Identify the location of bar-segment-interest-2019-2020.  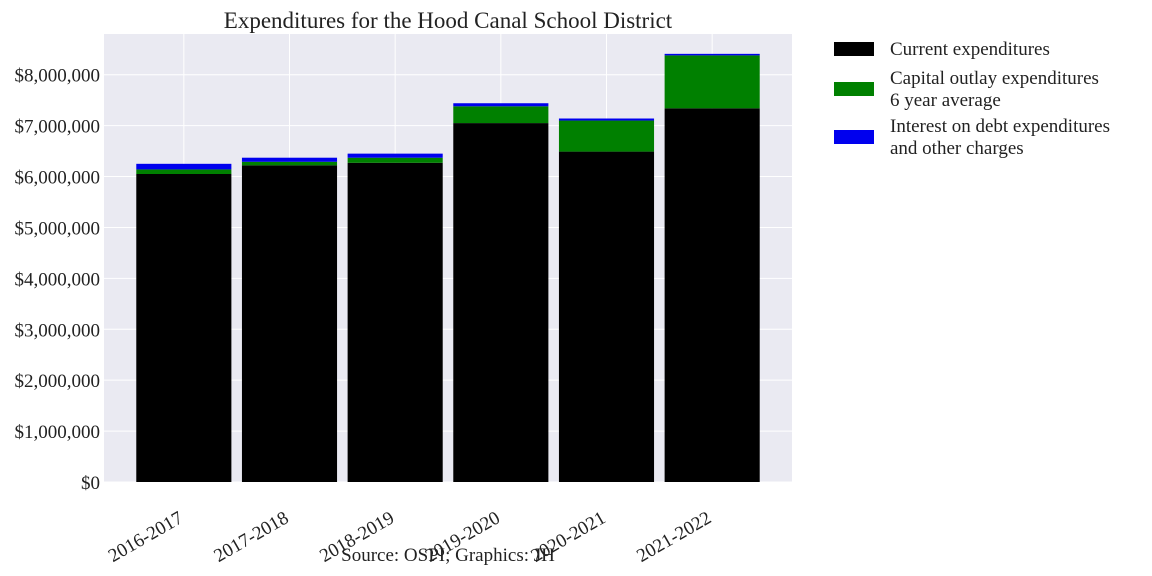
(501, 105).